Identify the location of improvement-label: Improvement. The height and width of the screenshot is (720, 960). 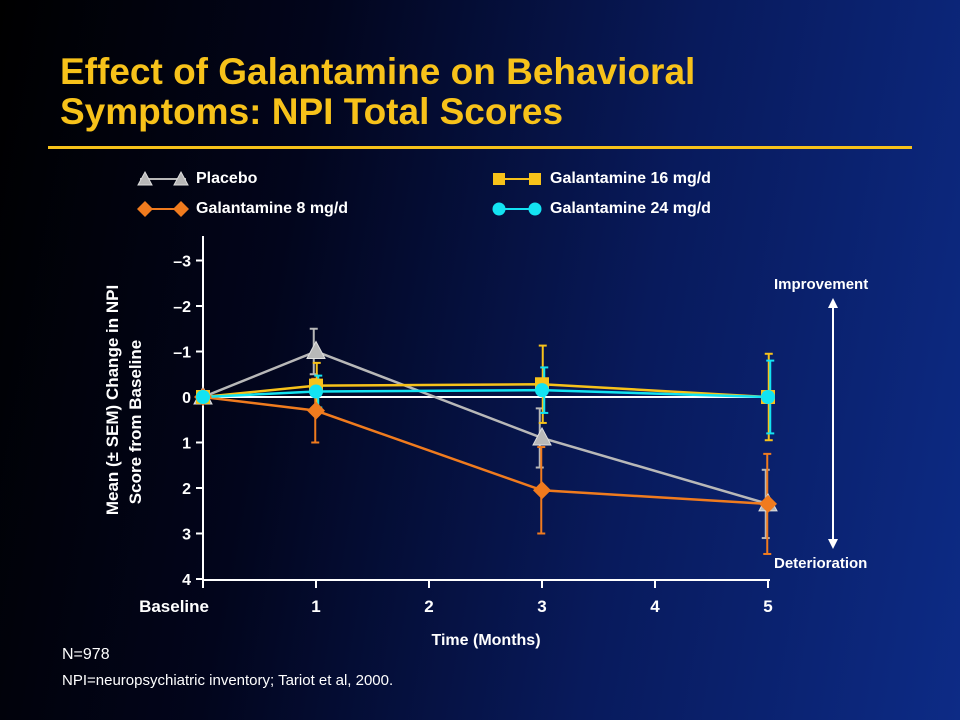
(821, 284).